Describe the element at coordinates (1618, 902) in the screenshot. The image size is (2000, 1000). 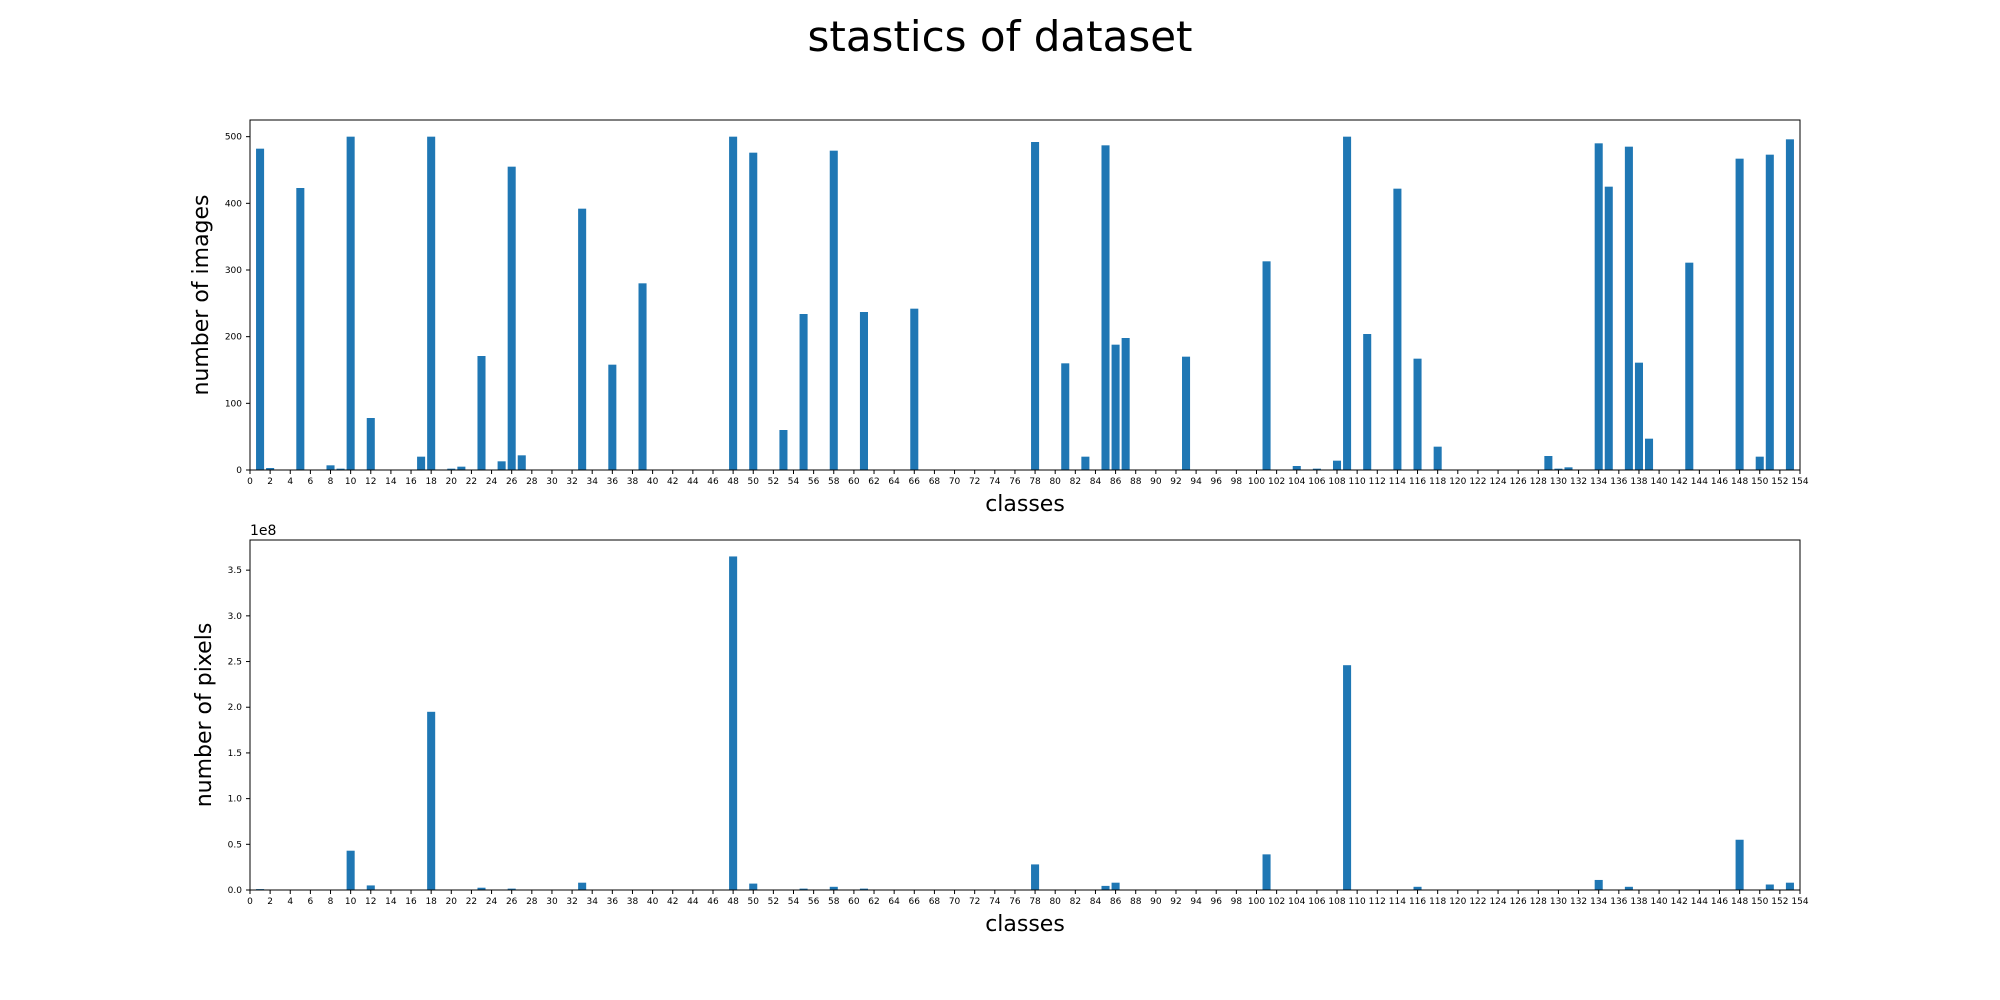
I see `x-tick-label: 136` at that location.